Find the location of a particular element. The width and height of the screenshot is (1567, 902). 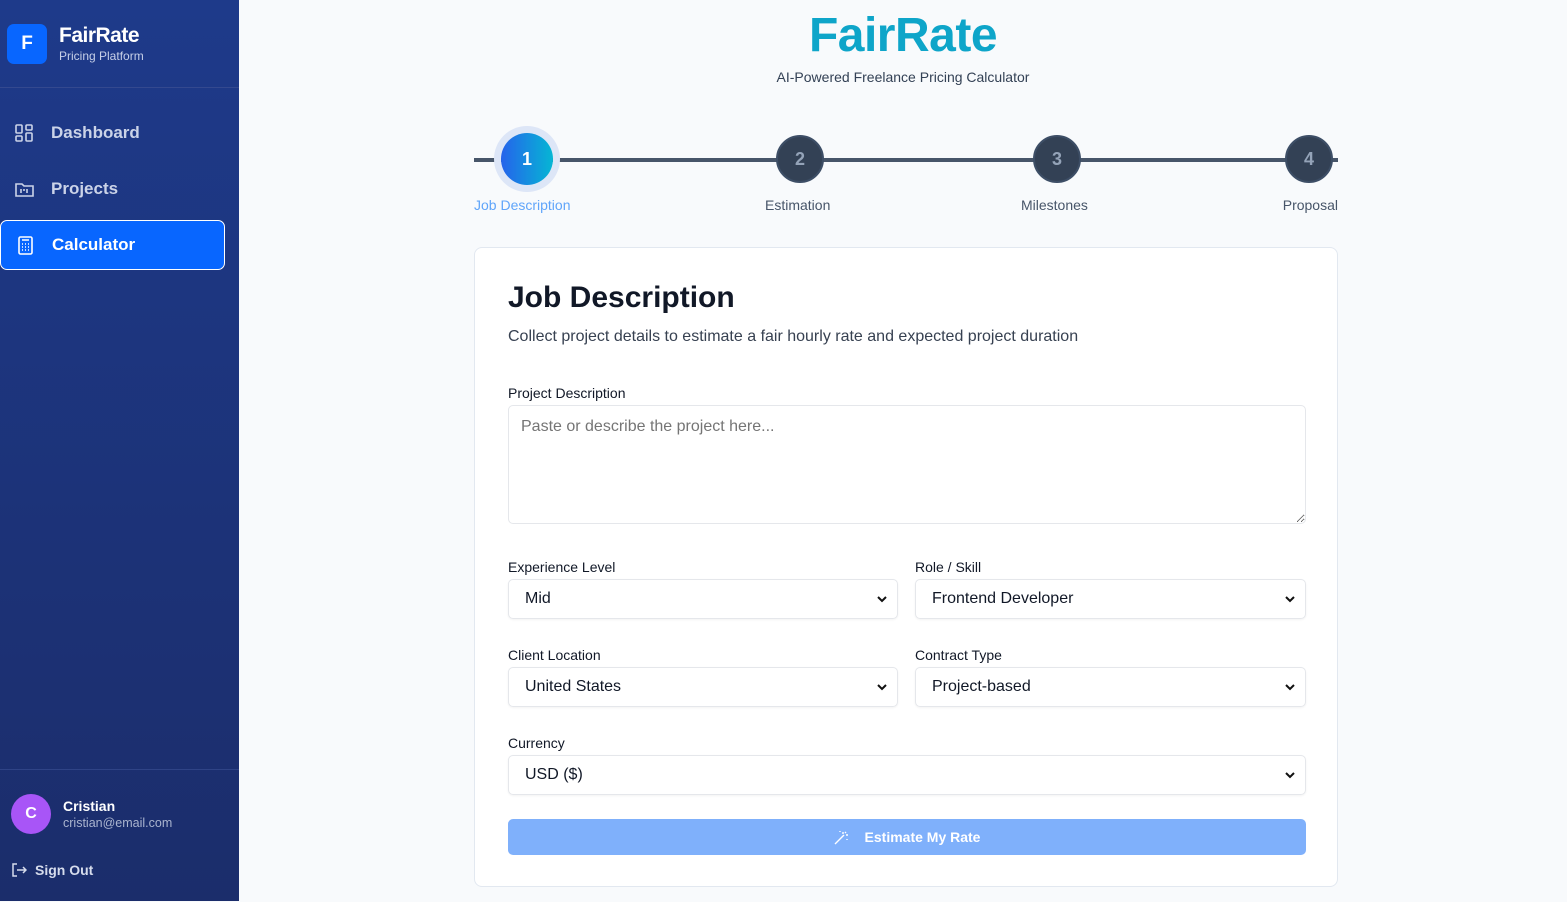

brand-name: FairRate is located at coordinates (99, 35).